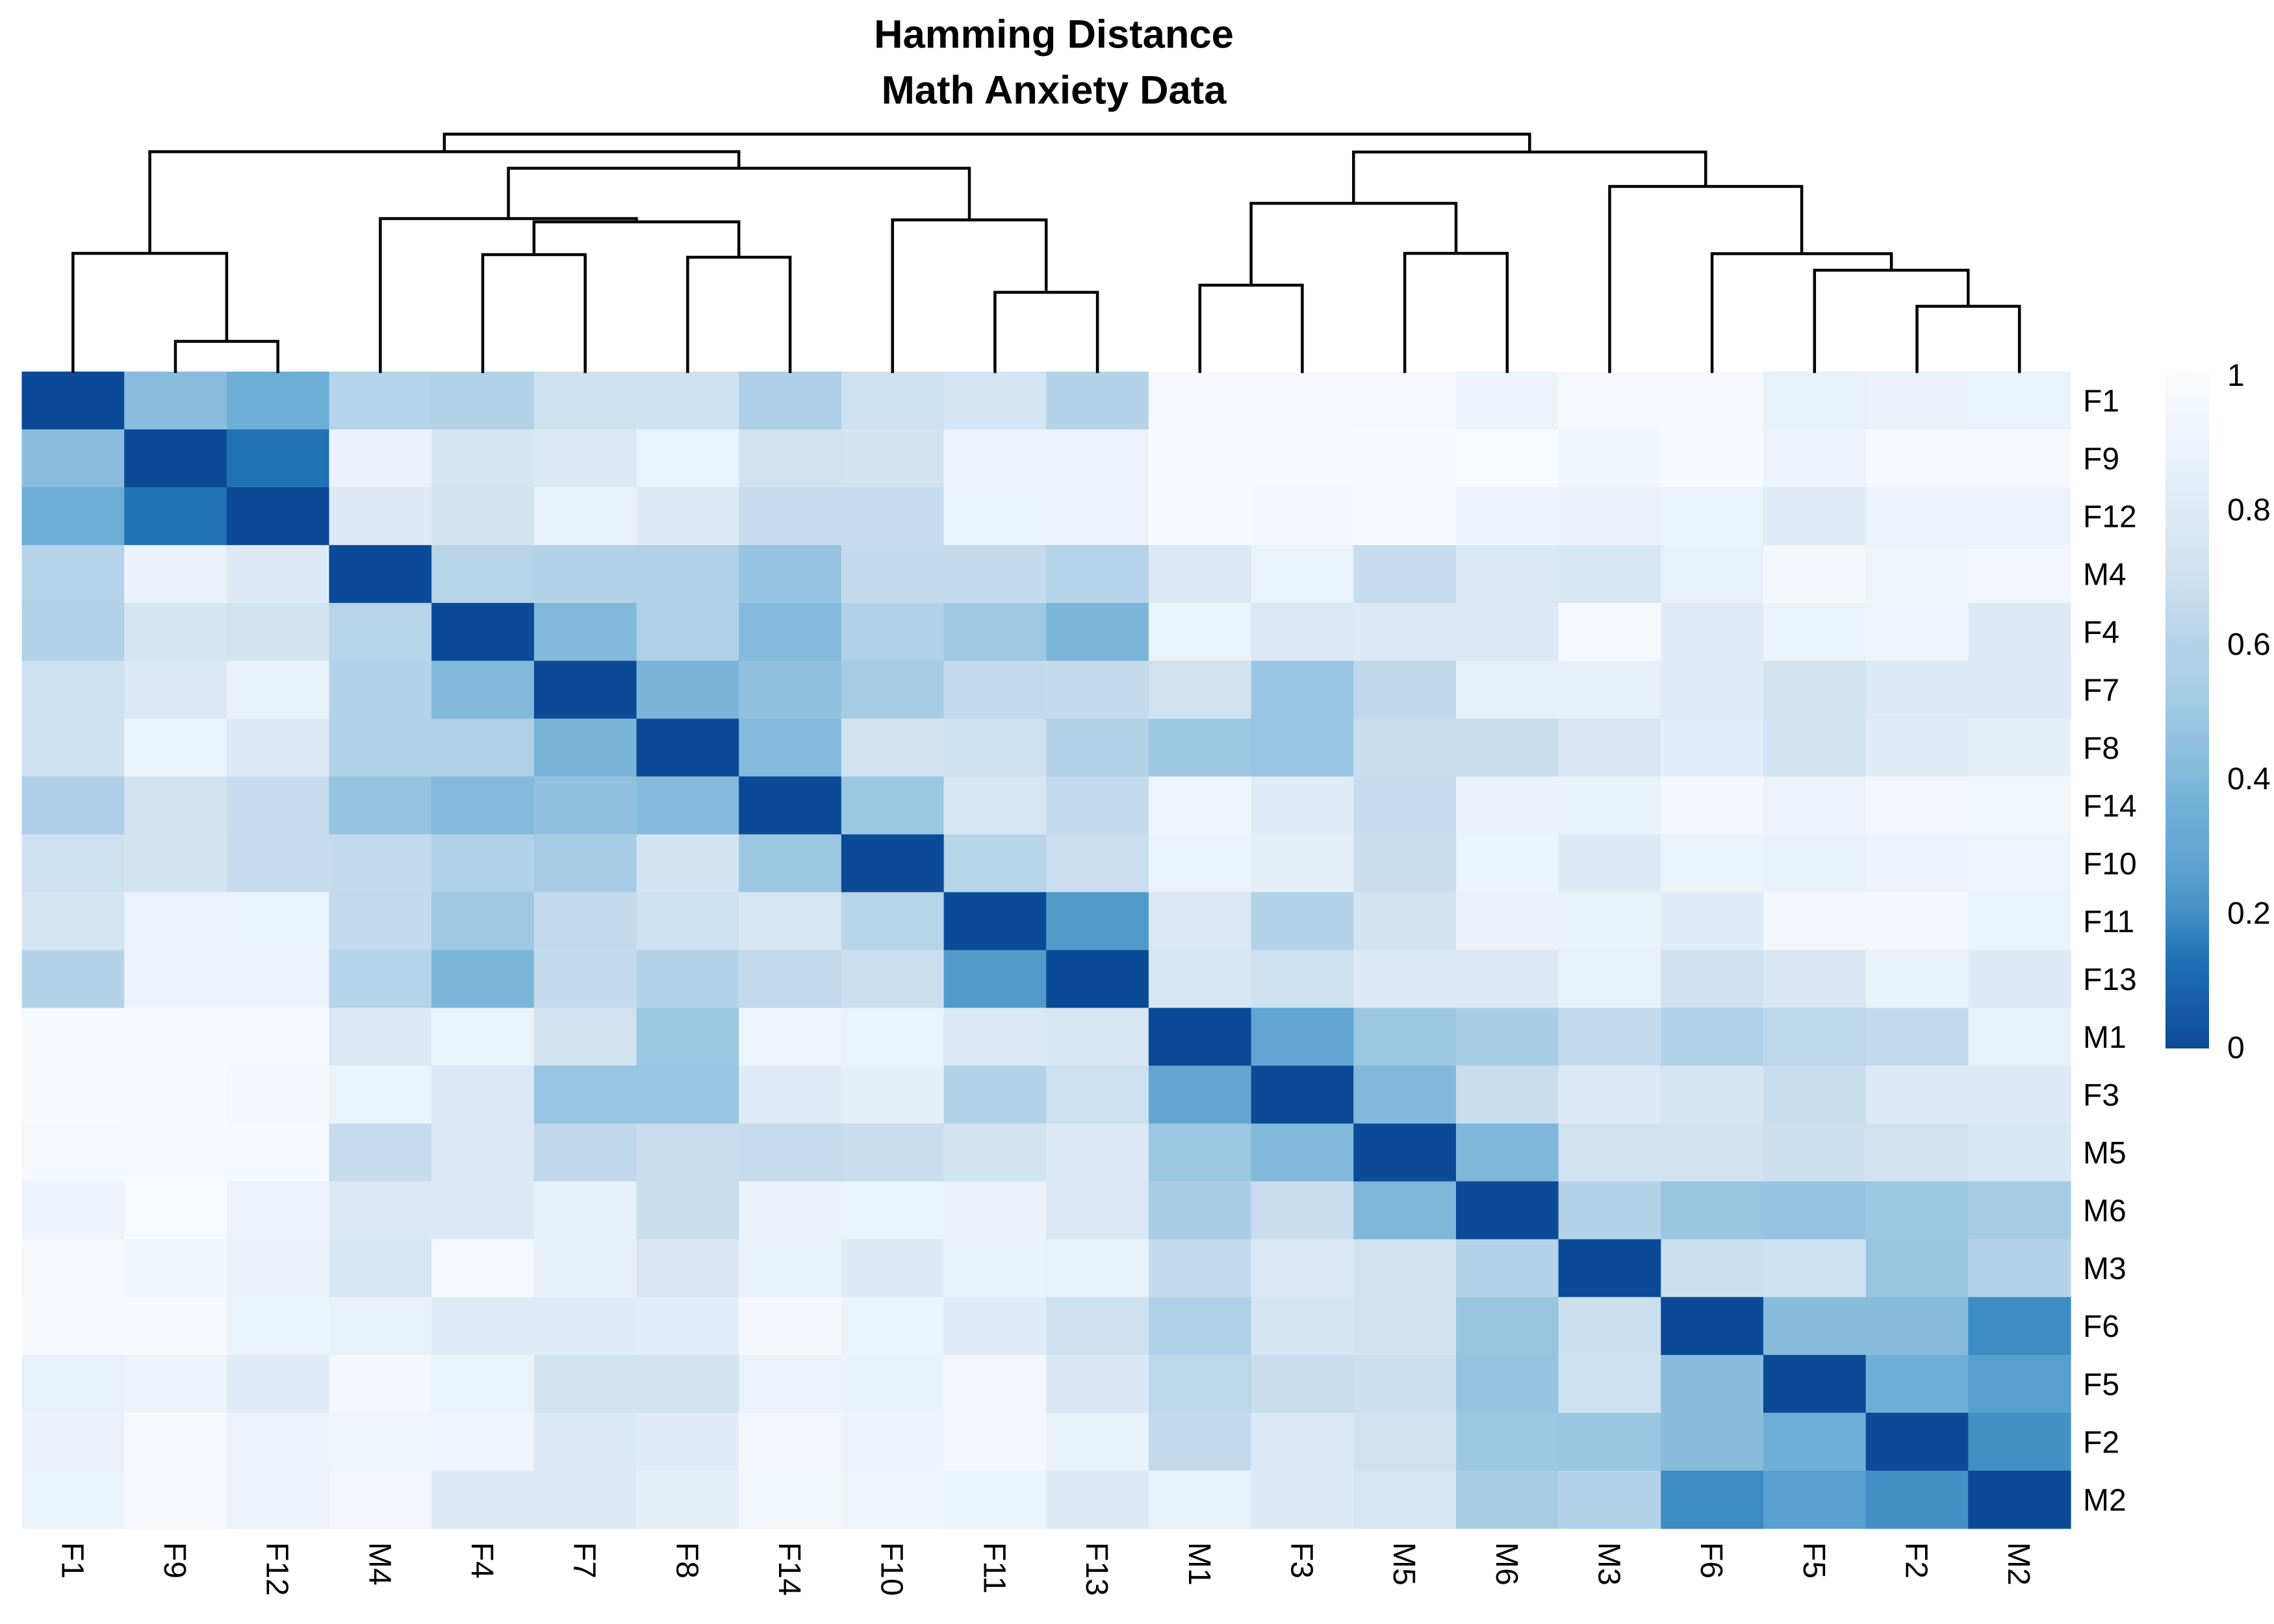 The height and width of the screenshot is (1624, 2274). I want to click on svg-text: 0.4, so click(2249, 779).